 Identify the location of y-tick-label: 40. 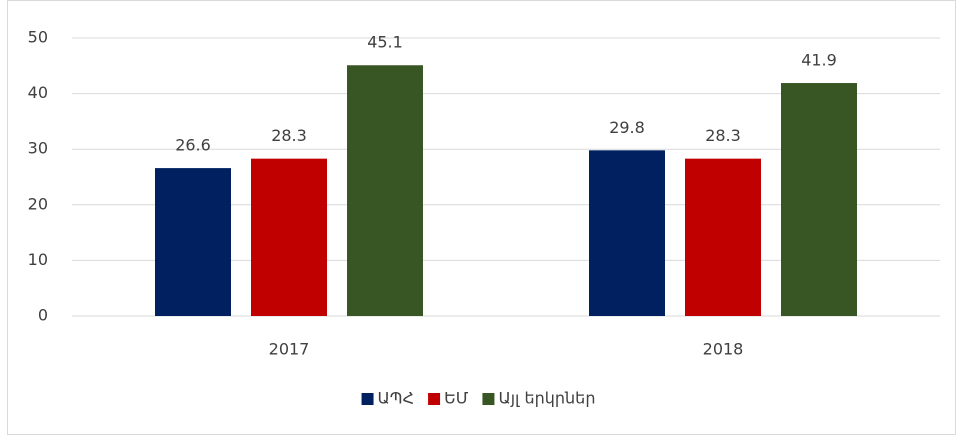
(38, 92).